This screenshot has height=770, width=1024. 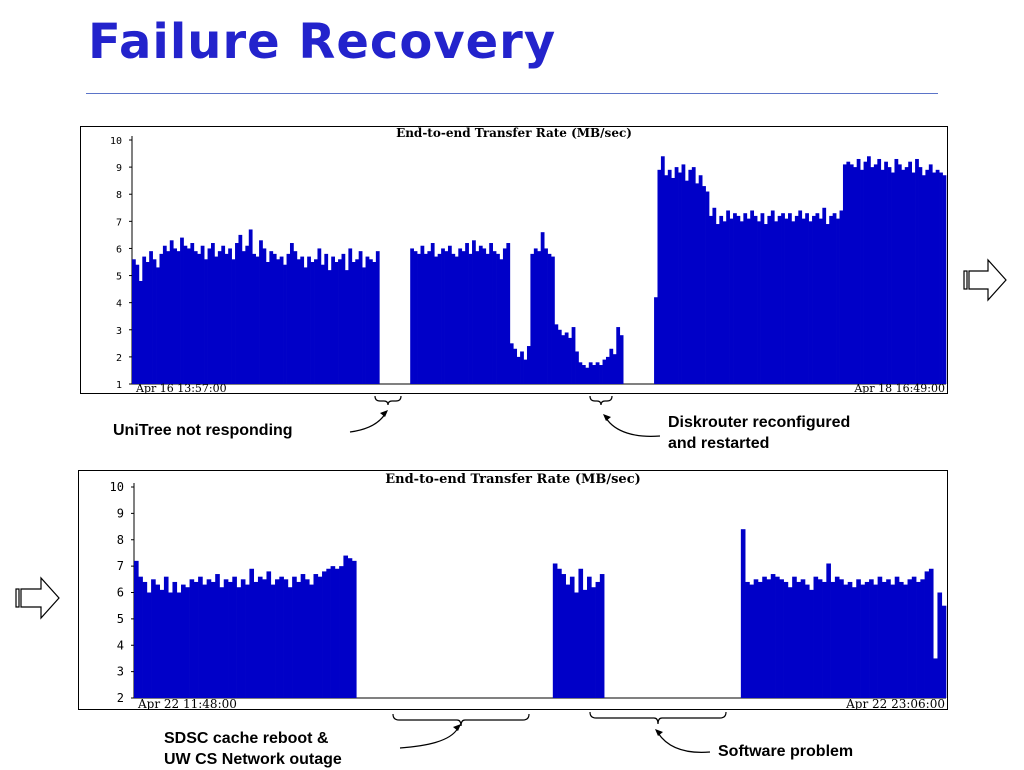 I want to click on continue-arrow-right, so click(x=985, y=280).